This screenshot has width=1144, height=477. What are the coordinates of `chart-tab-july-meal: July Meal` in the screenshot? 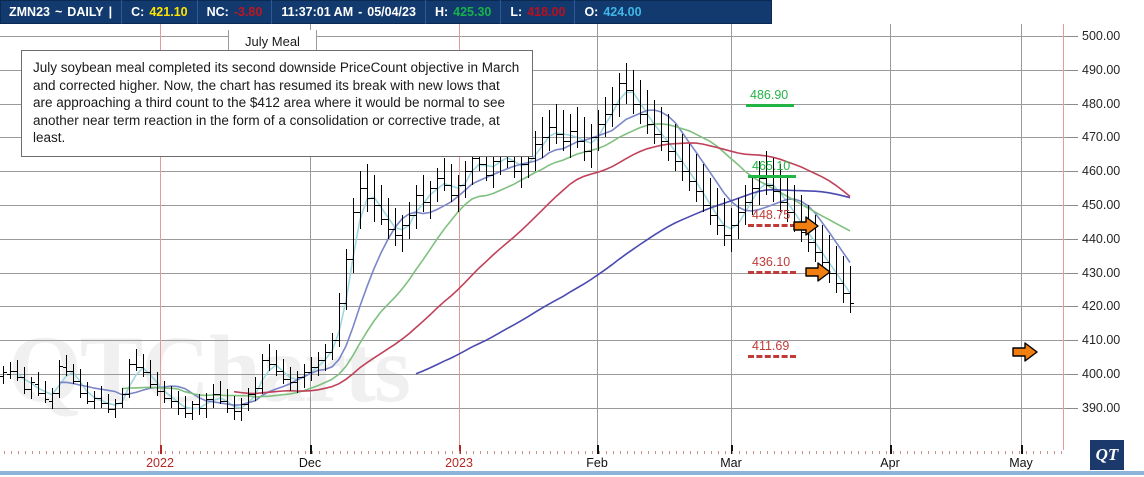 It's located at (272, 41).